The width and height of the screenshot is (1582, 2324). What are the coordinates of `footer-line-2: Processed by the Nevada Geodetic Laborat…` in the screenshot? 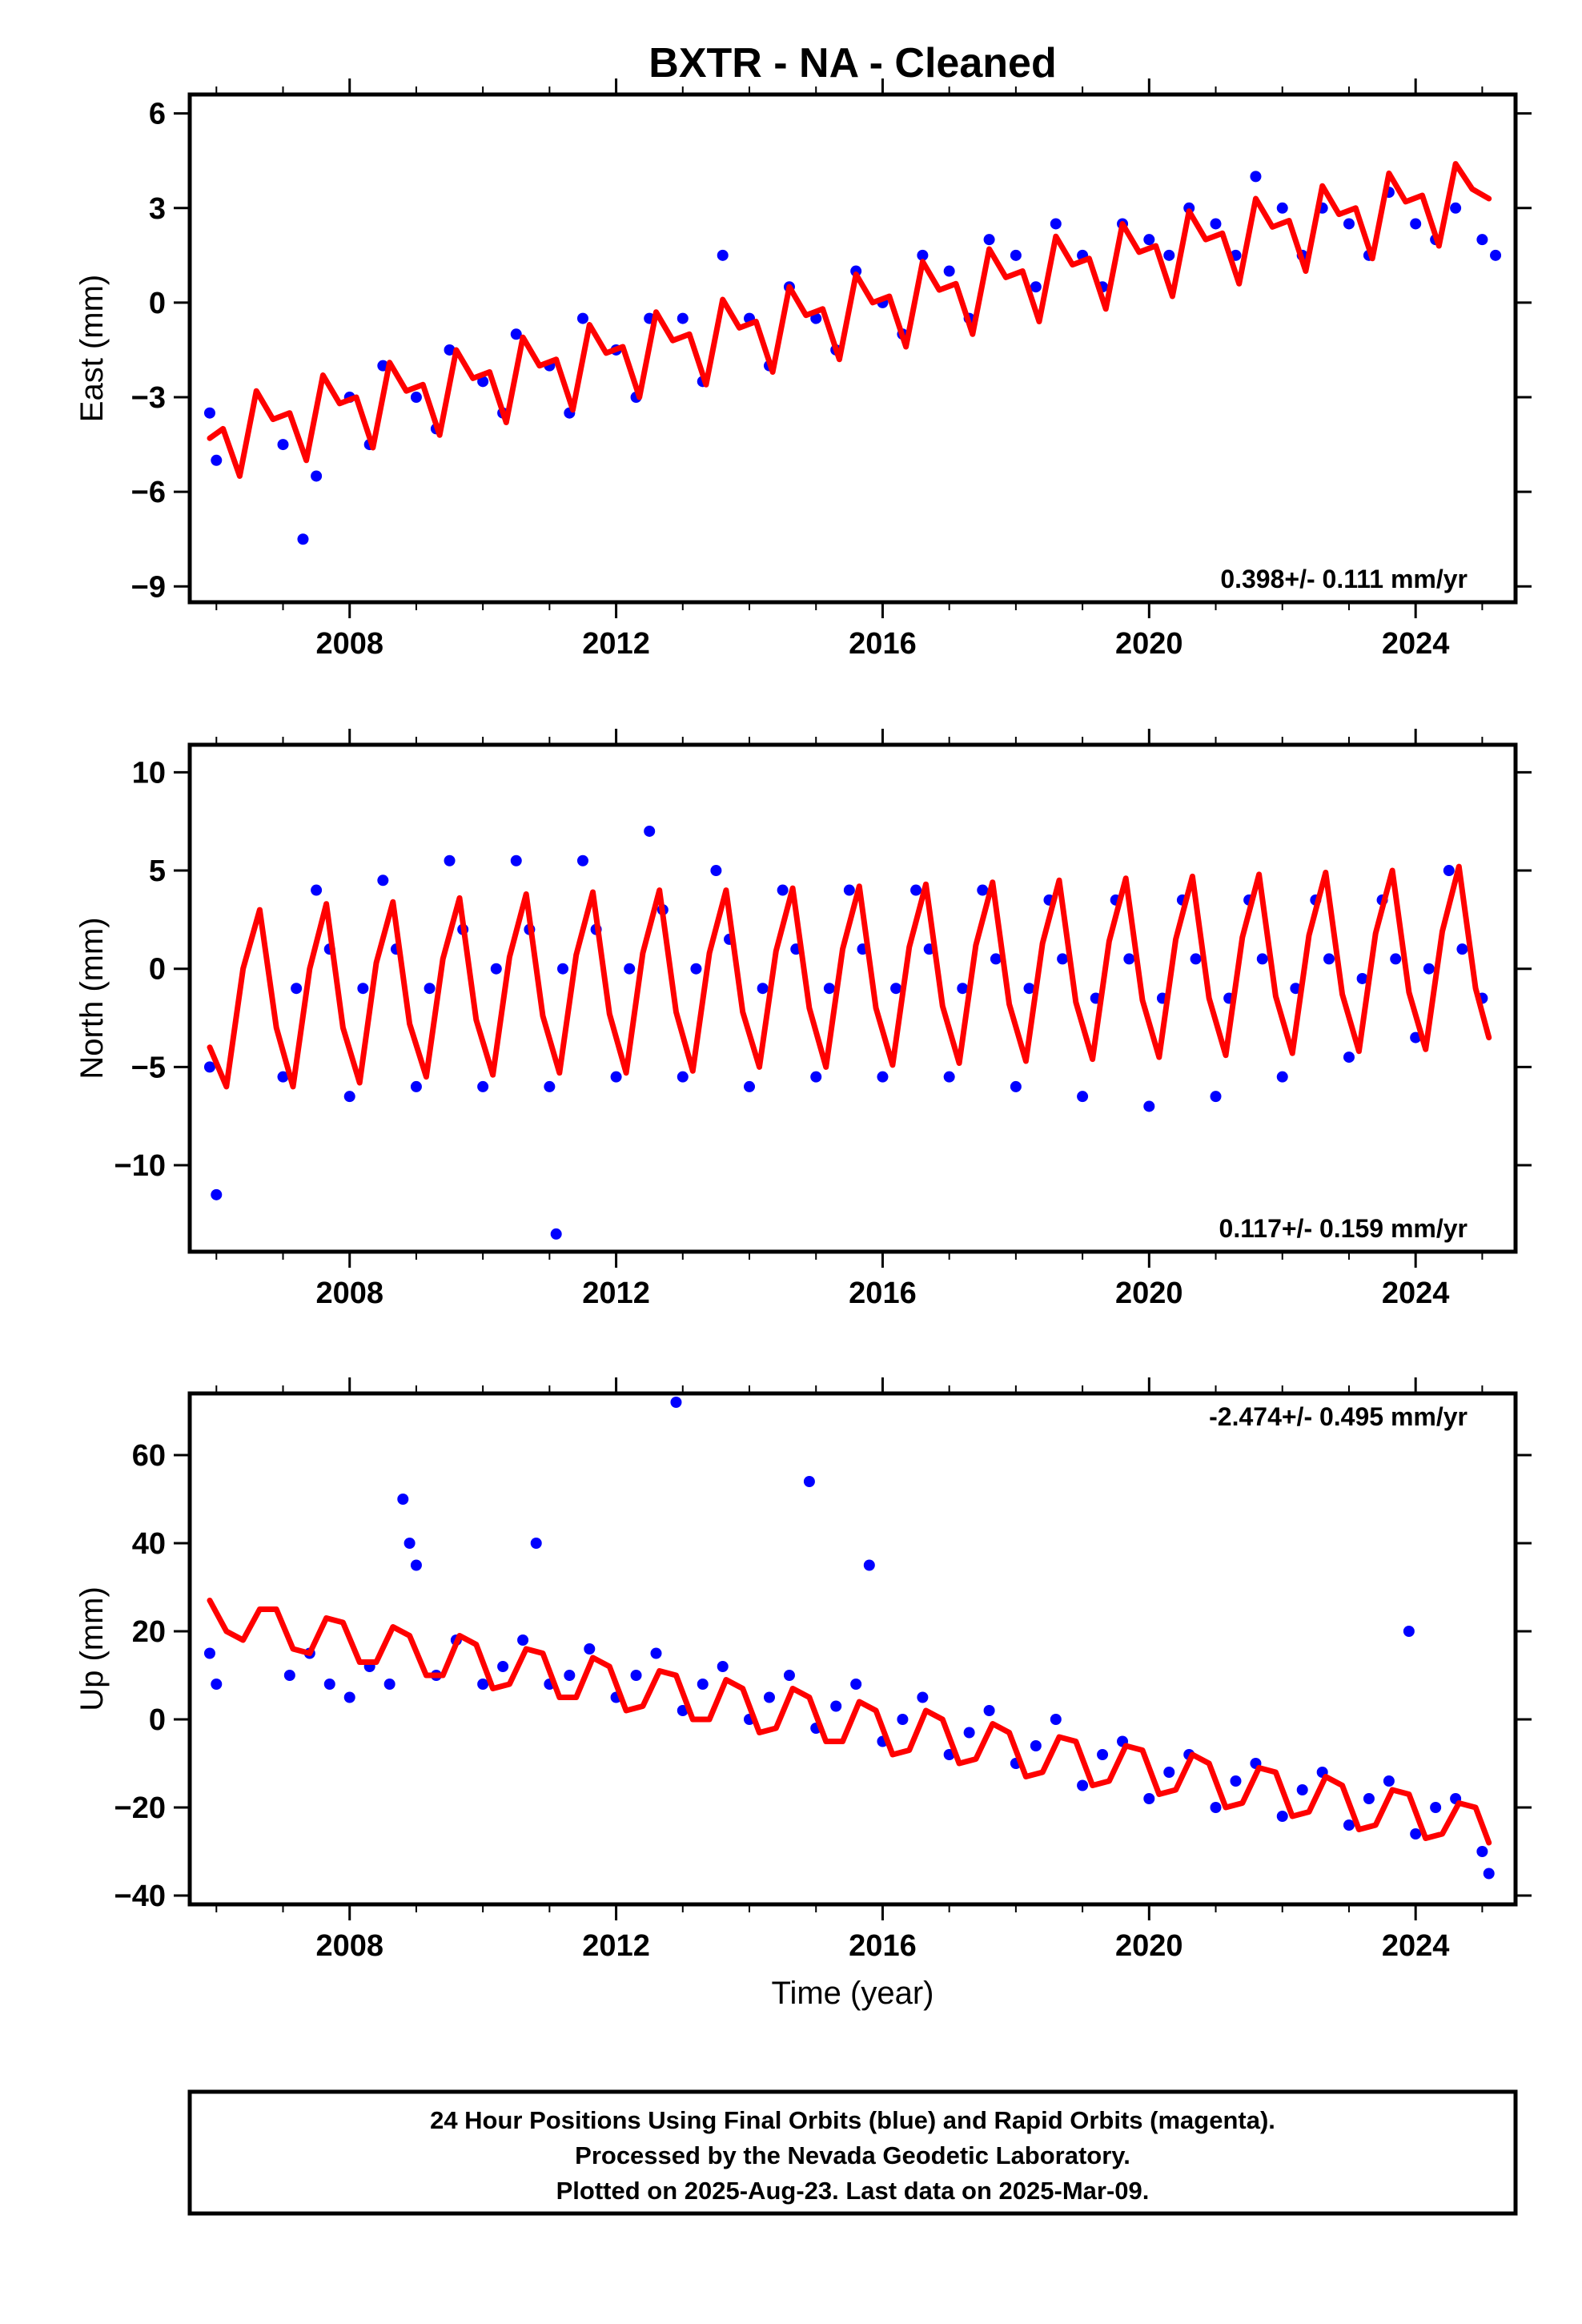 It's located at (852, 2155).